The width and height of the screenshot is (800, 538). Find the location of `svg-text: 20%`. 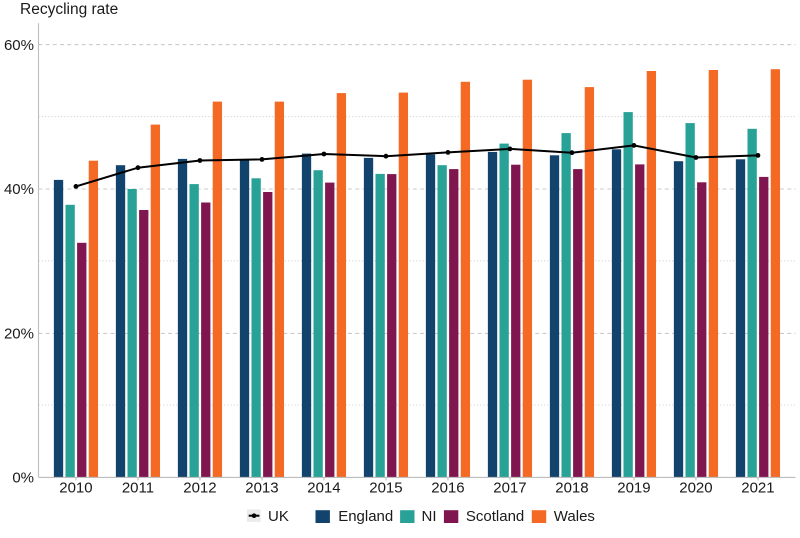

svg-text: 20% is located at coordinates (19, 334).